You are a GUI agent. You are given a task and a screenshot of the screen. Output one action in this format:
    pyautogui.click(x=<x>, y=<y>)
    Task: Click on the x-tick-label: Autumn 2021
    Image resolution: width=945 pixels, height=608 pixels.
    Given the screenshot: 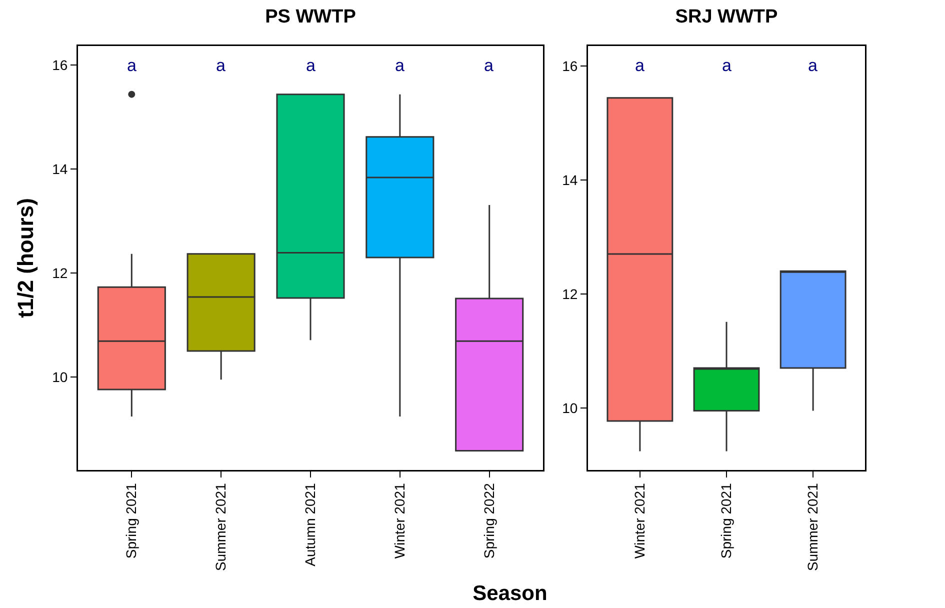 What is the action you would take?
    pyautogui.click(x=310, y=524)
    